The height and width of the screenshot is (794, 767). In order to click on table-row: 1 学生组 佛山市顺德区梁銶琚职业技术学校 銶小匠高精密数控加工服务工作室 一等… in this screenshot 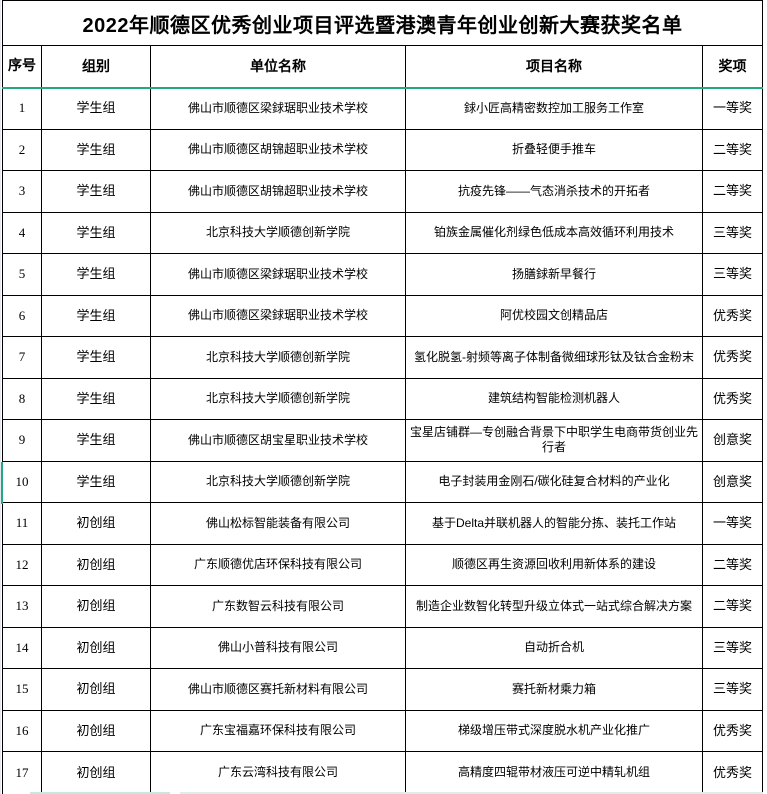, I will do `click(382, 109)`.